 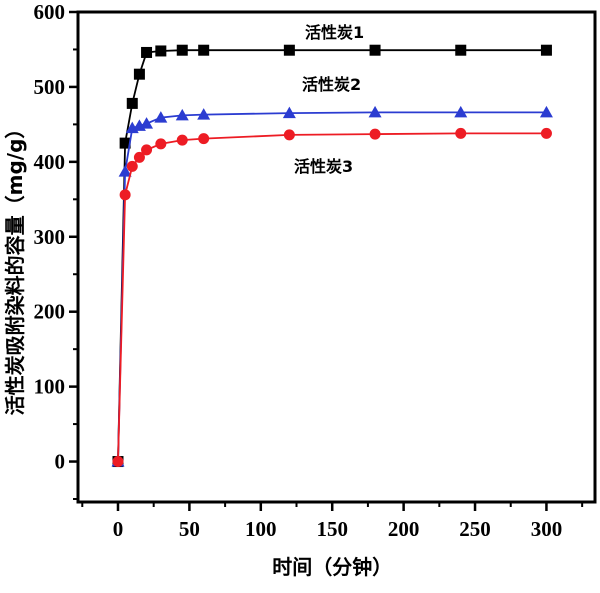 What do you see at coordinates (332, 529) in the screenshot?
I see `x-axis-tick-label: 150` at bounding box center [332, 529].